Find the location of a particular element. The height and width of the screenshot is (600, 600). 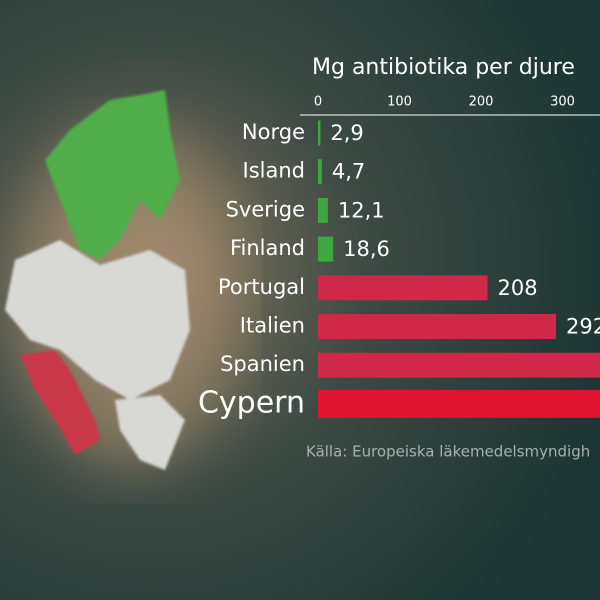

value-label: 18,6 is located at coordinates (366, 249).